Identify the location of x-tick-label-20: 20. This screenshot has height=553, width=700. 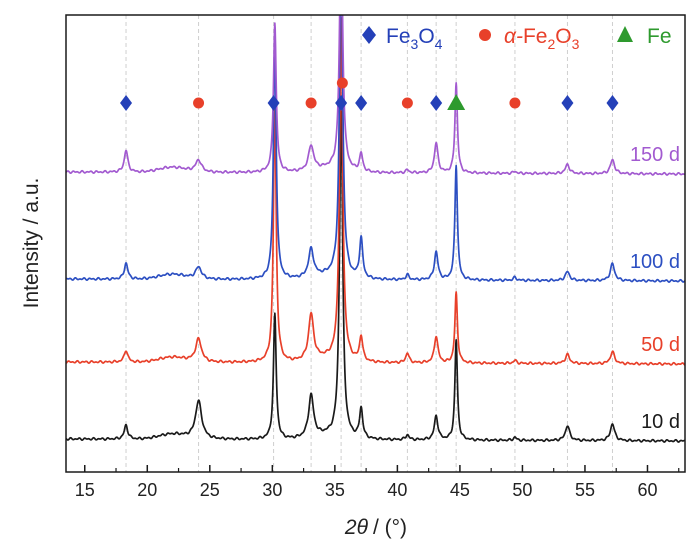
(147, 490).